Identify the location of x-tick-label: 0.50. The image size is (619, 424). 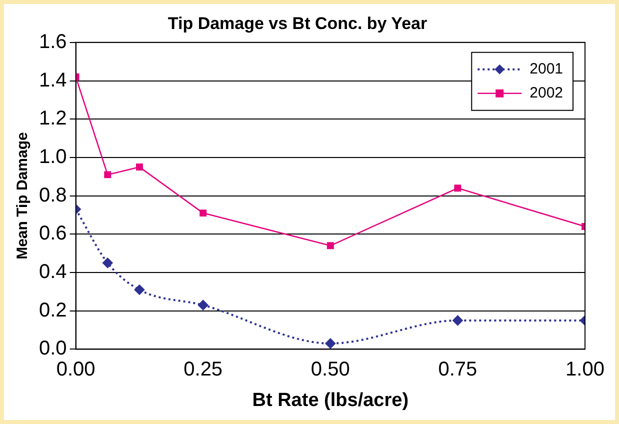
(330, 369).